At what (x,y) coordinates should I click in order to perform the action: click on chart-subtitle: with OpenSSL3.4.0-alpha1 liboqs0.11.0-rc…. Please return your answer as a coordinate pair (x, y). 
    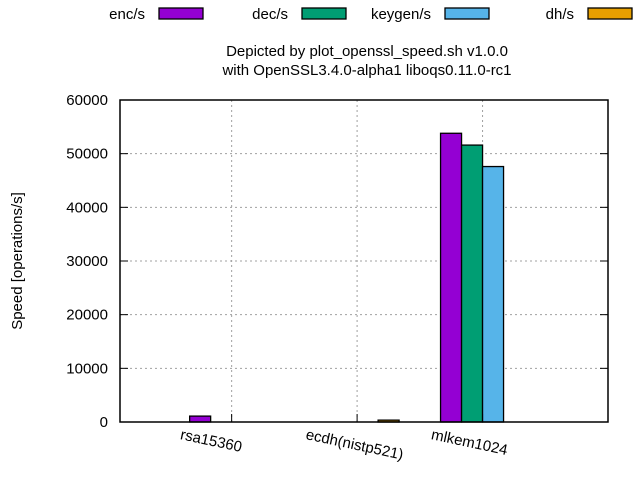
    Looking at the image, I should click on (366, 70).